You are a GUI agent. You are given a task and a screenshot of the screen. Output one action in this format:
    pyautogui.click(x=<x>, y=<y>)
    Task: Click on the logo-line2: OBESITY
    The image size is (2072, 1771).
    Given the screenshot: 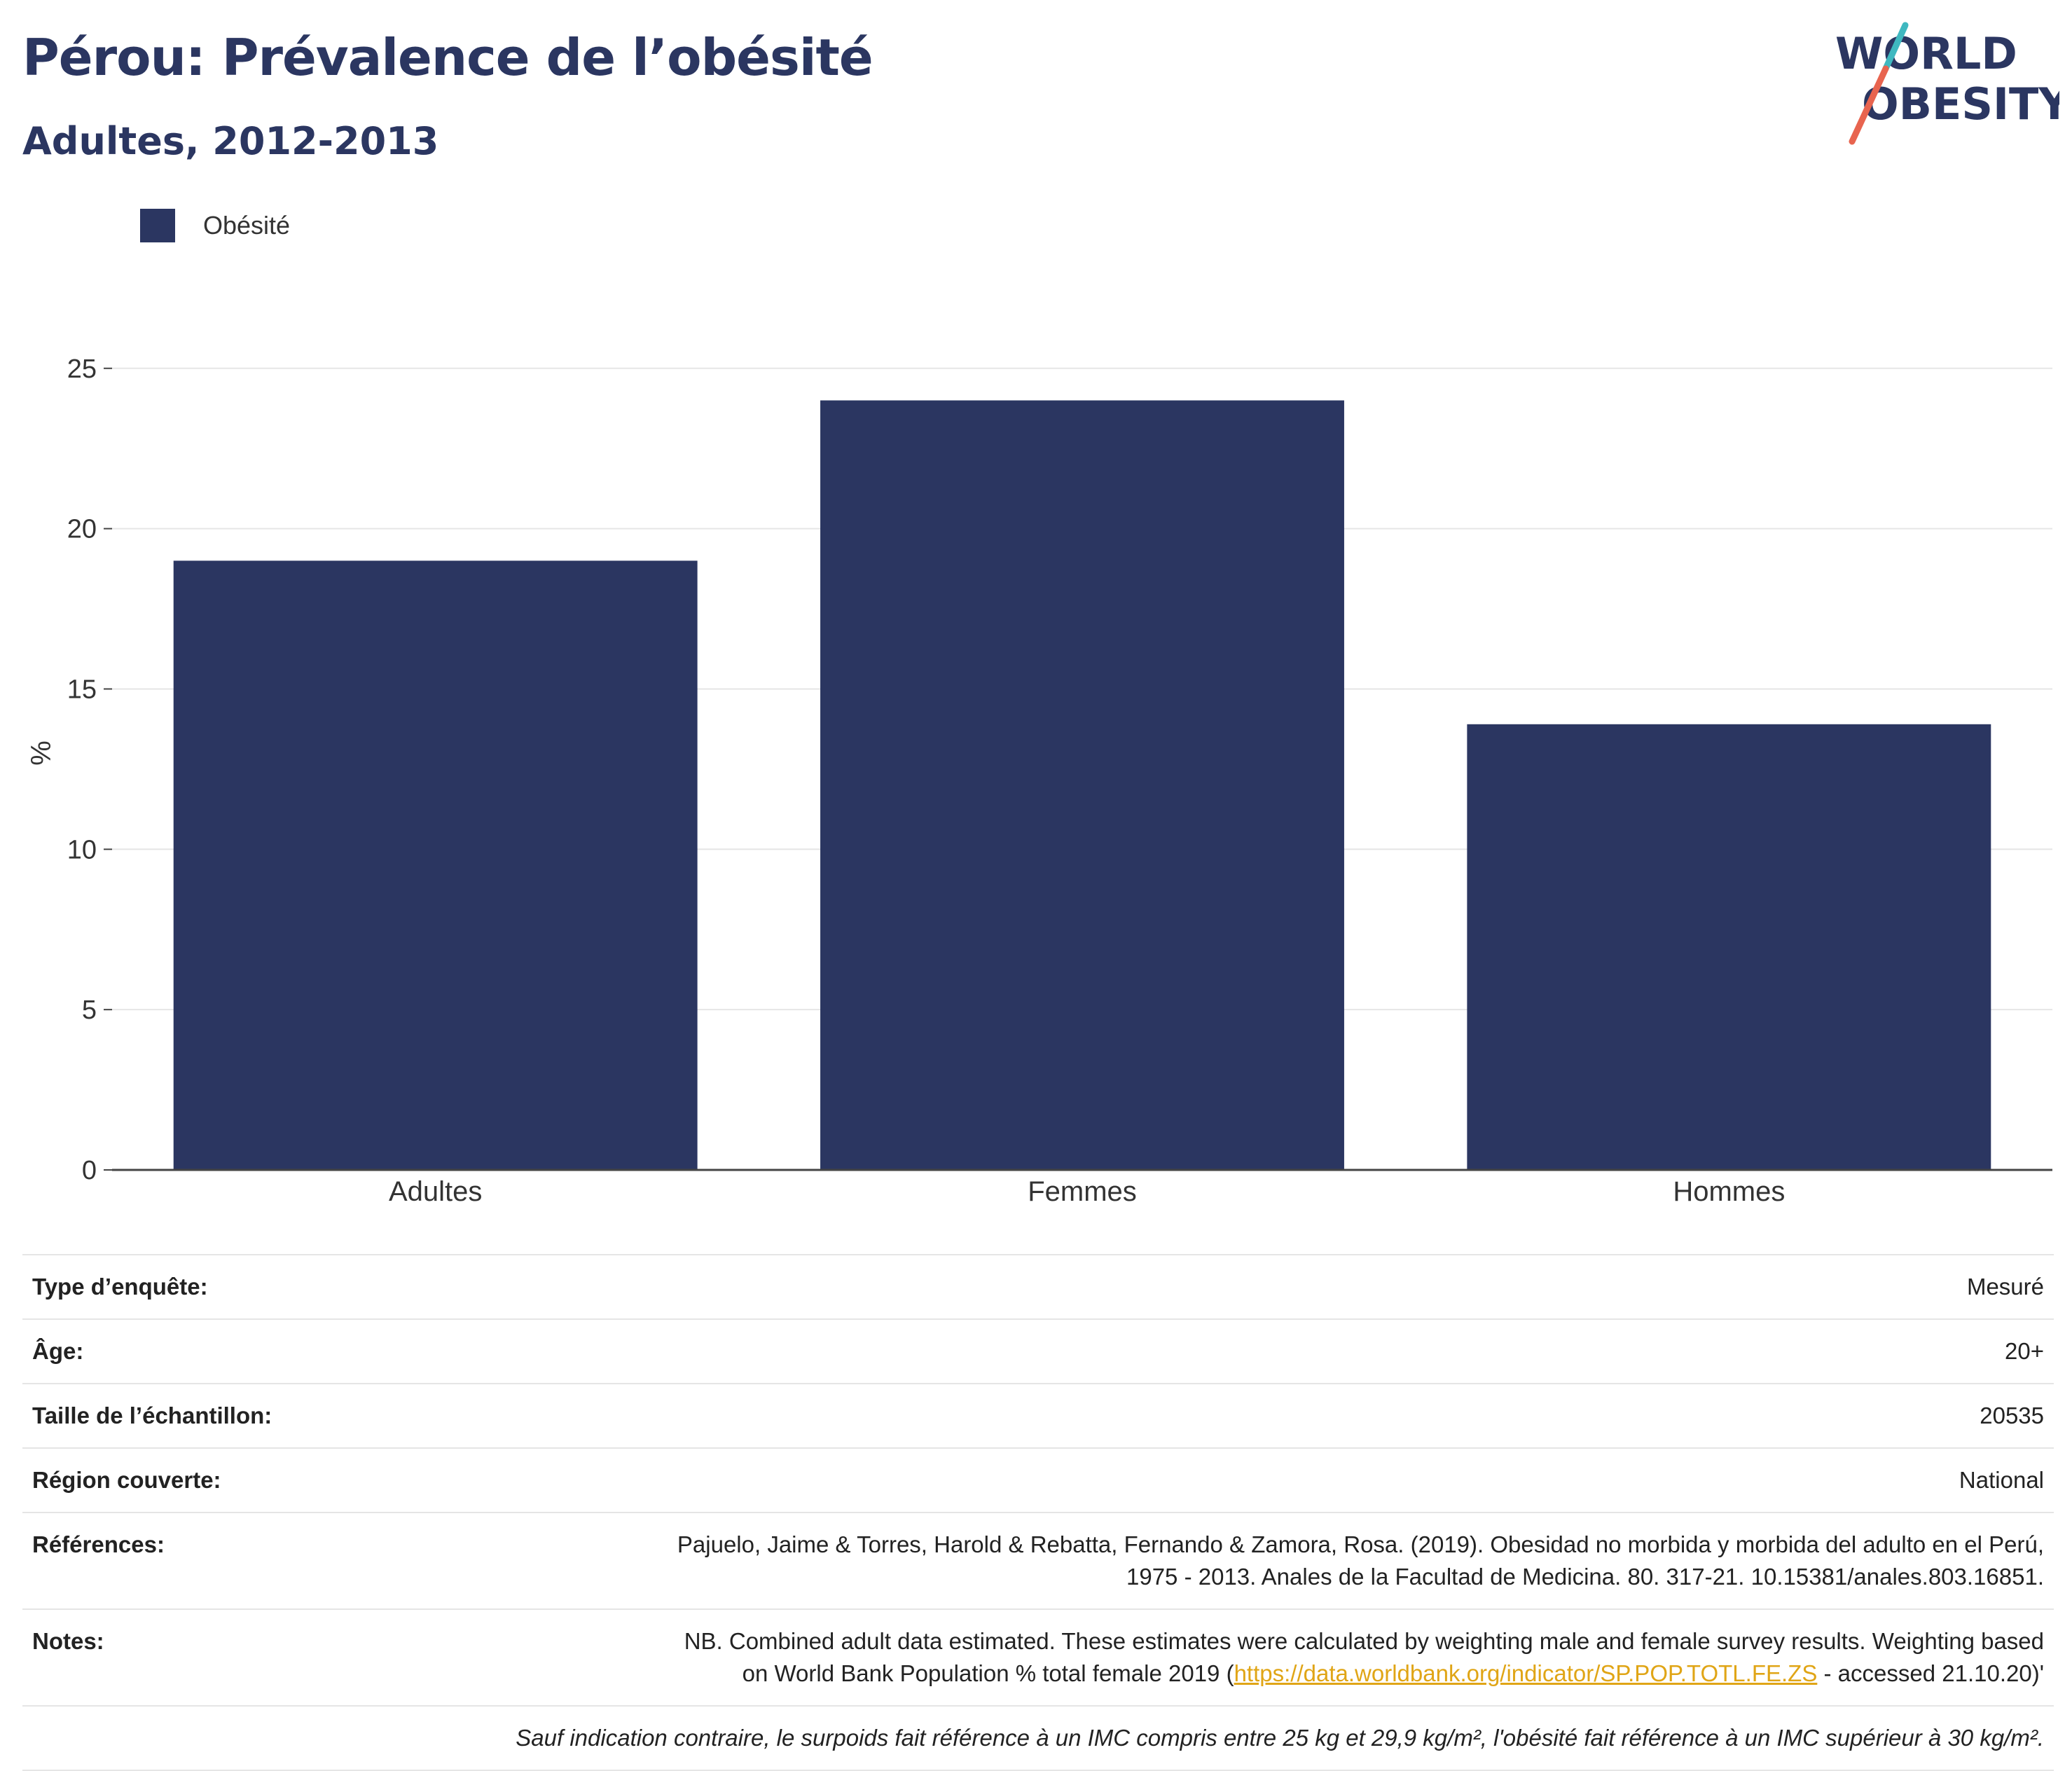 What is the action you would take?
    pyautogui.click(x=1961, y=104)
    